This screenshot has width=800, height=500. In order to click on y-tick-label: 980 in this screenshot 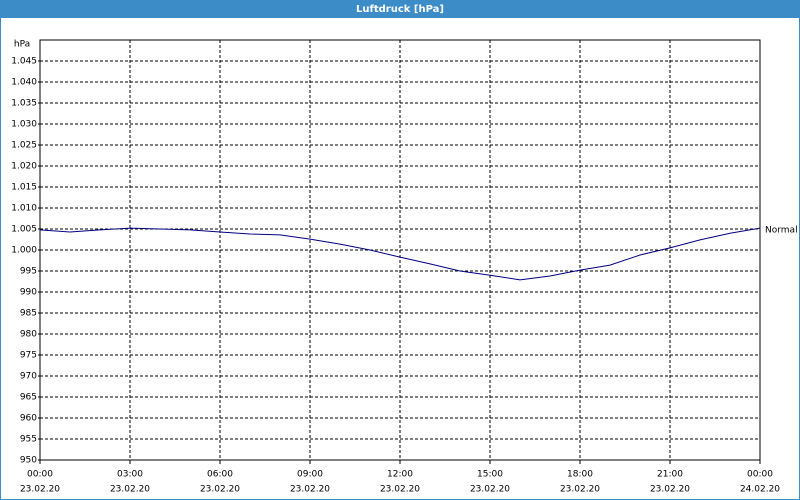, I will do `click(28, 335)`.